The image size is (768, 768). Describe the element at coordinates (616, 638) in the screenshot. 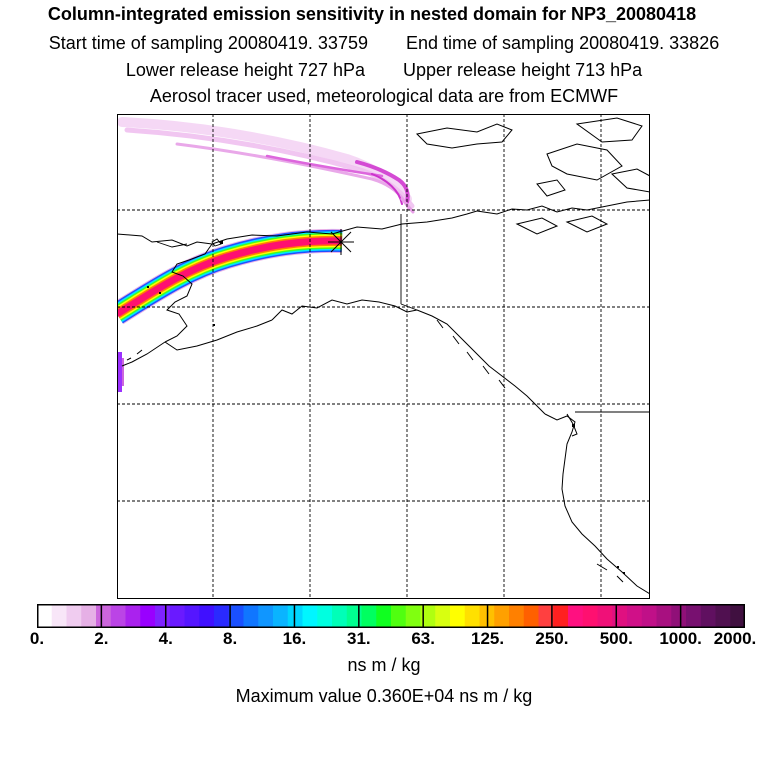

I see `colorbar-label: 500.` at that location.